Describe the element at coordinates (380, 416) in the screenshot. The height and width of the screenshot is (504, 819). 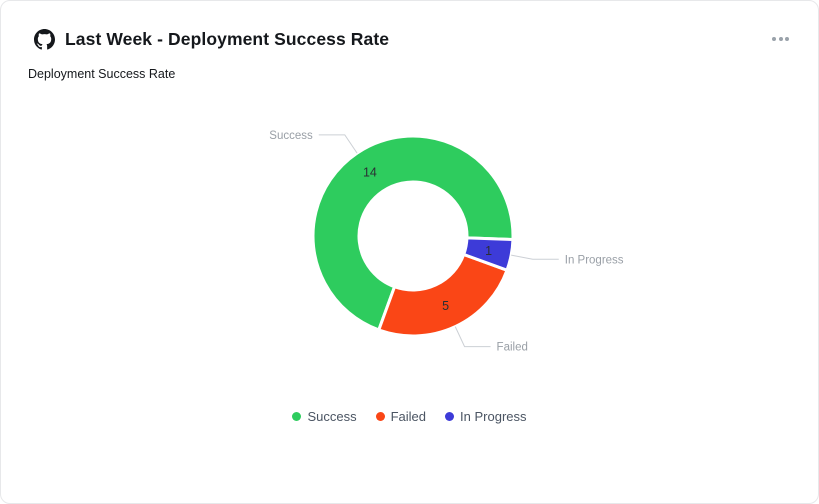
I see `legend-dot-failed` at that location.